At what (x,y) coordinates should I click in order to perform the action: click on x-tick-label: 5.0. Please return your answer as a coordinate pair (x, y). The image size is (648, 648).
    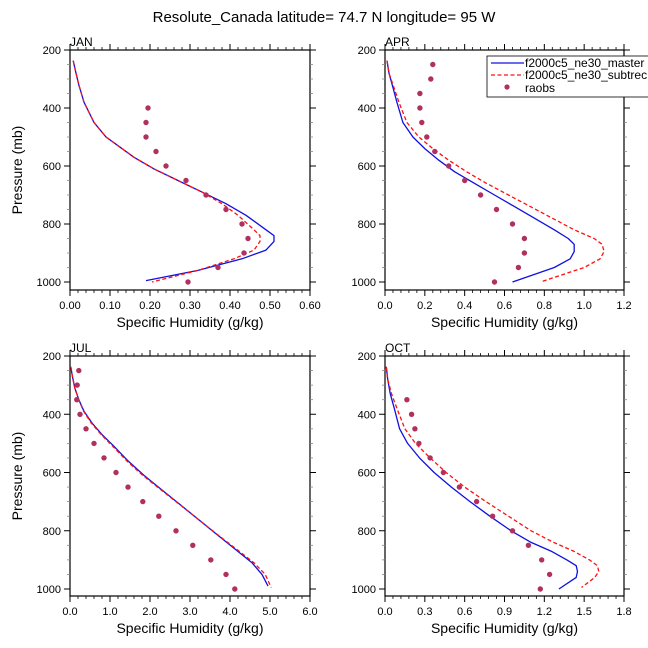
    Looking at the image, I should click on (269, 612).